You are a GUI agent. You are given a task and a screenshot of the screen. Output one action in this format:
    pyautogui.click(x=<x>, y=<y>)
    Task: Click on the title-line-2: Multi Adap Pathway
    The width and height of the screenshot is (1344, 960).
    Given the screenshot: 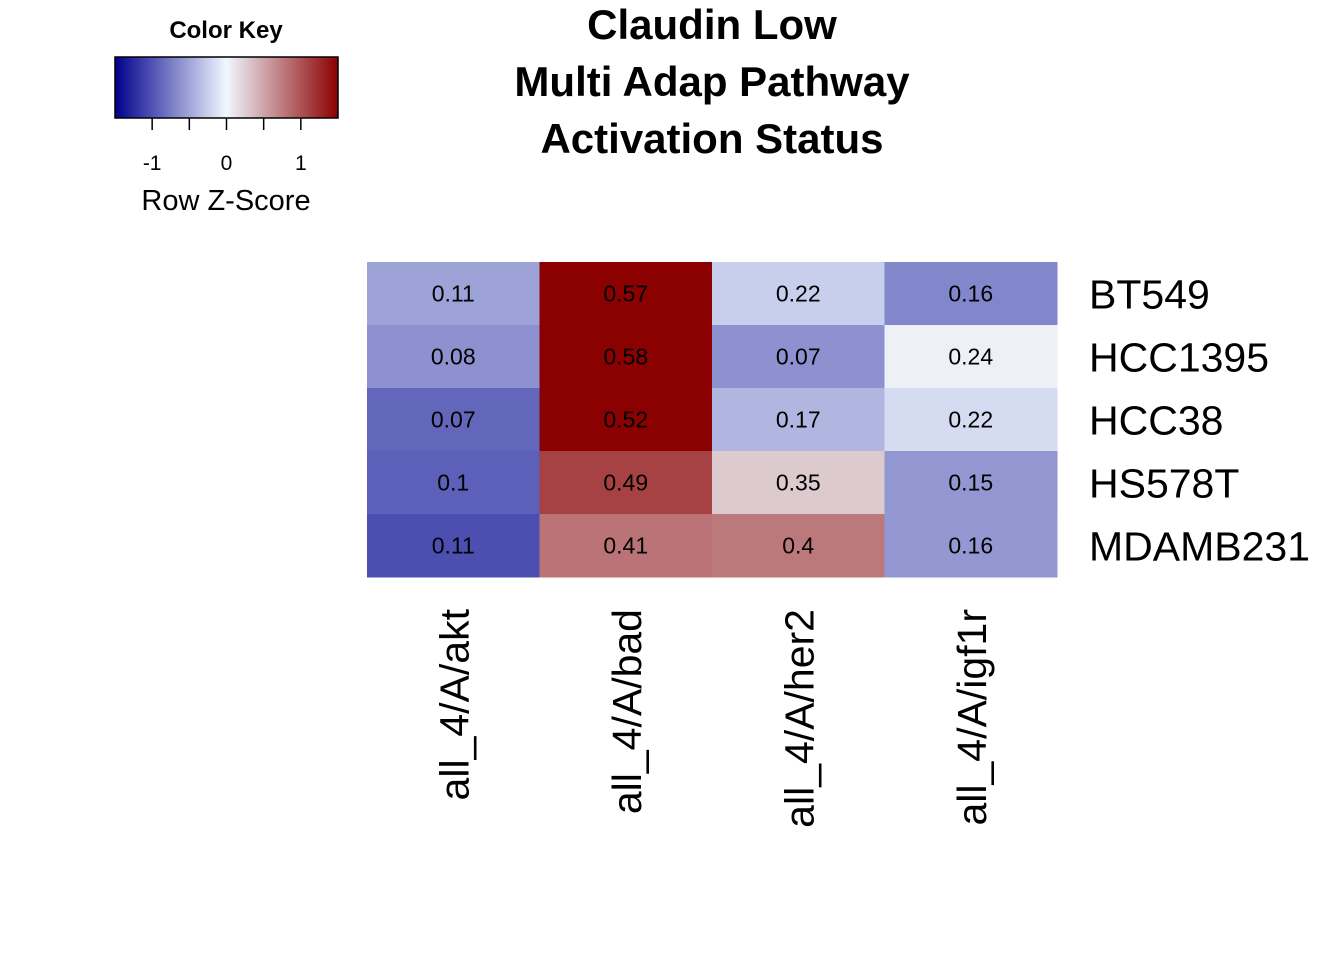 What is the action you would take?
    pyautogui.click(x=712, y=81)
    